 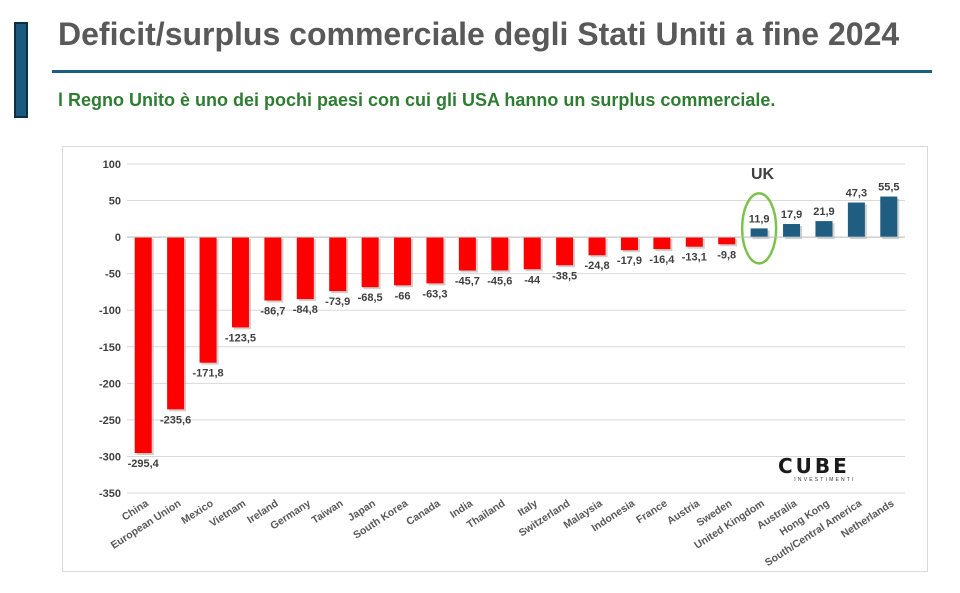 I want to click on data-label: -13,1, so click(x=694, y=258).